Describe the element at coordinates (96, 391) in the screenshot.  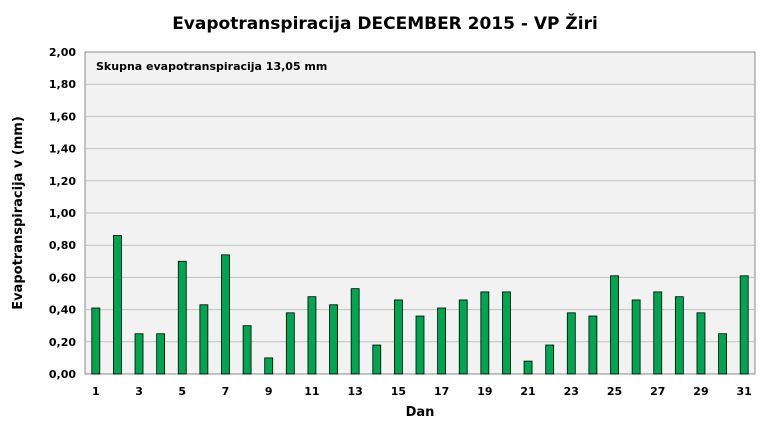
I see `x-tick-label: 1` at that location.